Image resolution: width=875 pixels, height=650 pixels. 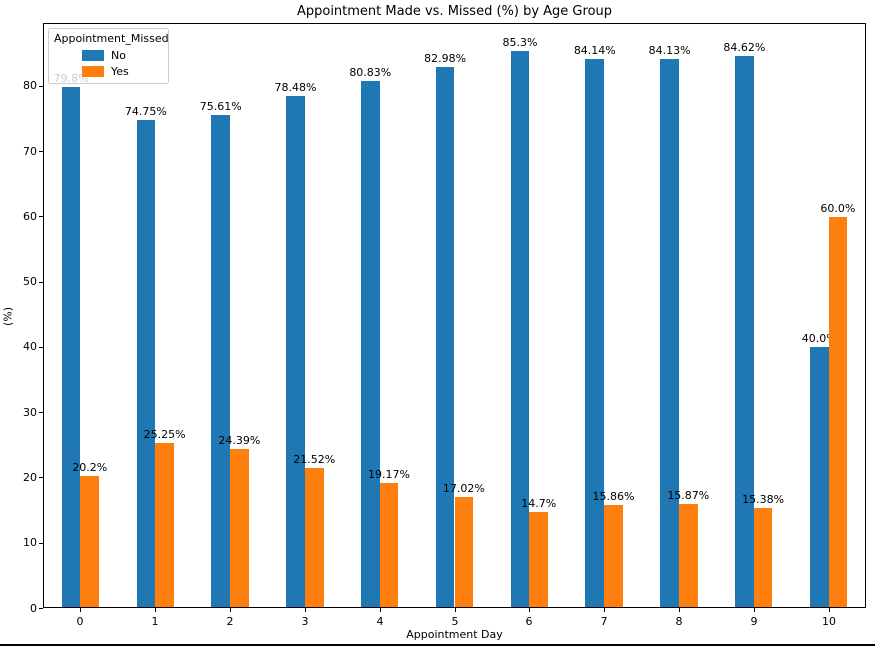 What do you see at coordinates (108, 71) in the screenshot?
I see `legend-entry-yes: Yes` at bounding box center [108, 71].